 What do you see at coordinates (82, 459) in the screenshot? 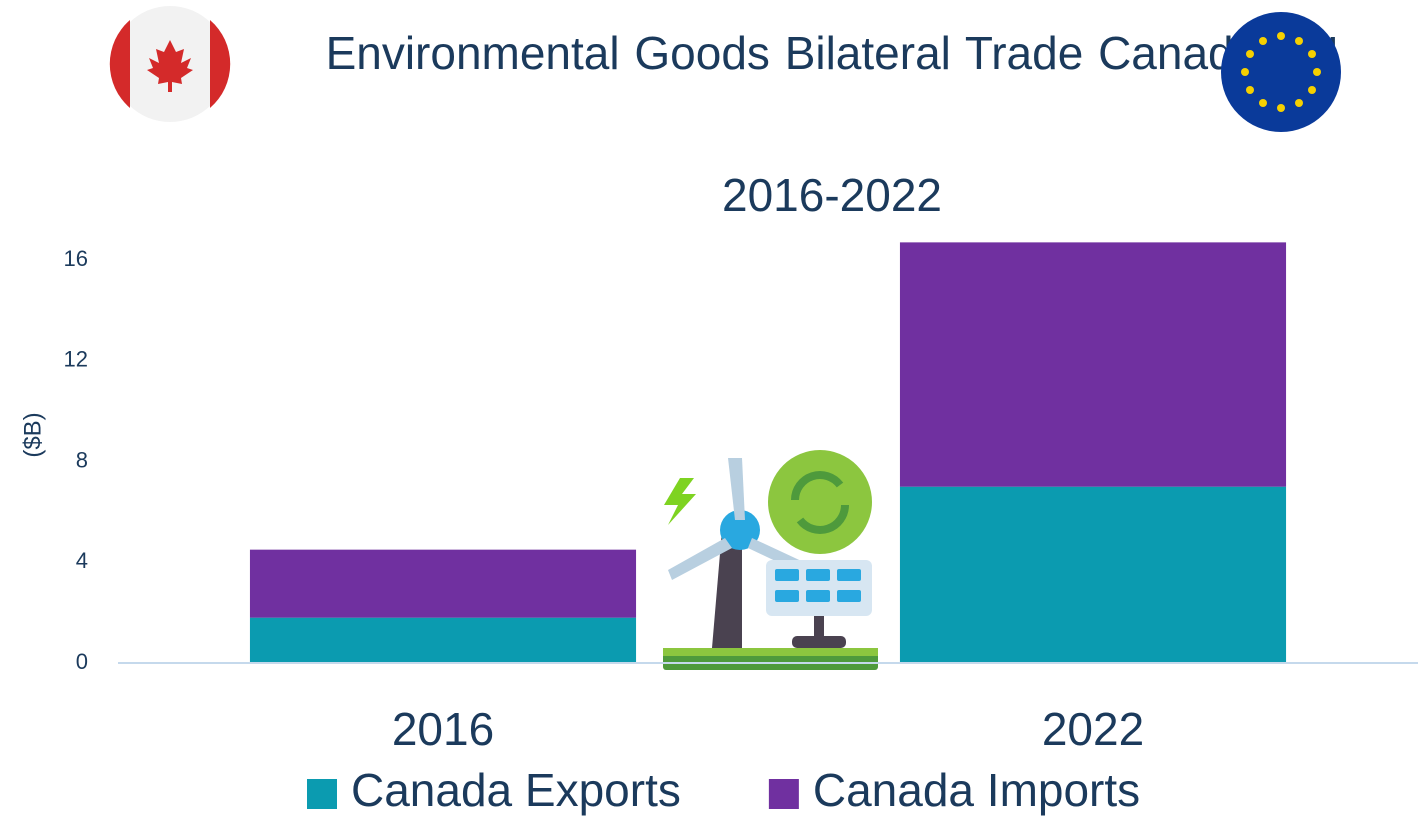
I see `y-tick-label: 8` at bounding box center [82, 459].